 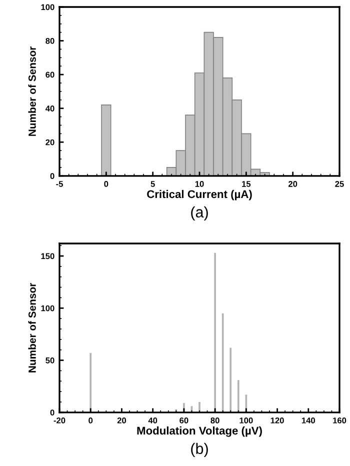 What do you see at coordinates (308, 420) in the screenshot?
I see `x-tick-label: 140` at bounding box center [308, 420].